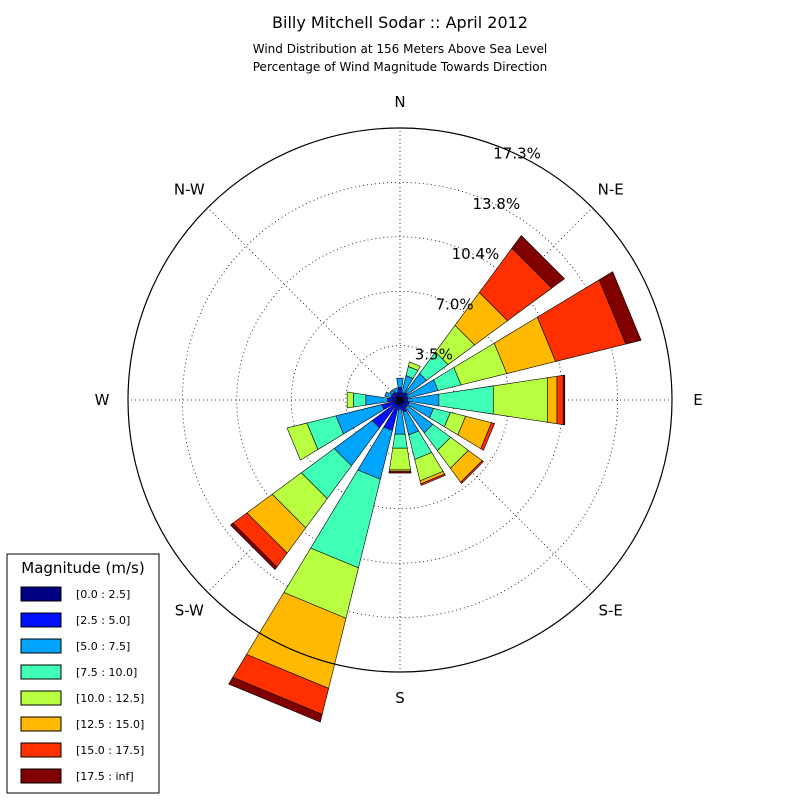 The image size is (800, 800). What do you see at coordinates (105, 776) in the screenshot?
I see `legend-label: [17.5 : inf]` at bounding box center [105, 776].